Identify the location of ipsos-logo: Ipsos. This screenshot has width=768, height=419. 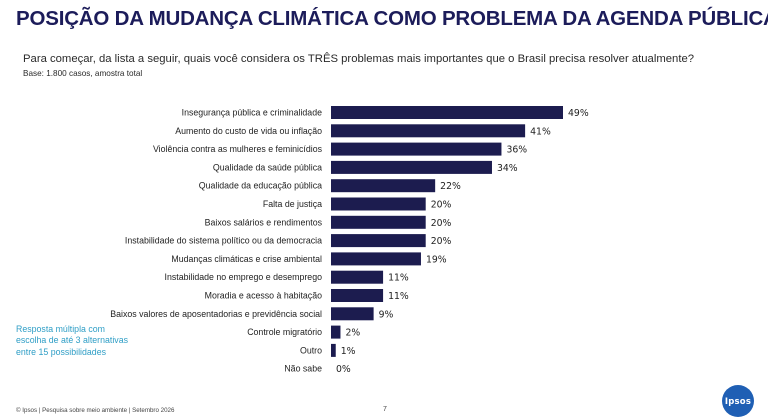
(738, 401).